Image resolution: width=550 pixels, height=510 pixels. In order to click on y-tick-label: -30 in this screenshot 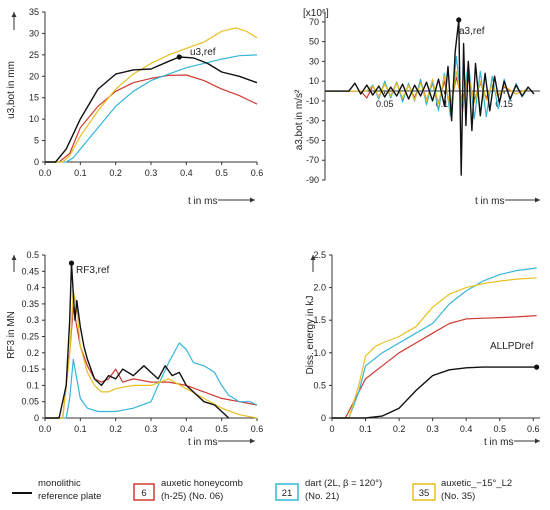, I will do `click(312, 121)`.